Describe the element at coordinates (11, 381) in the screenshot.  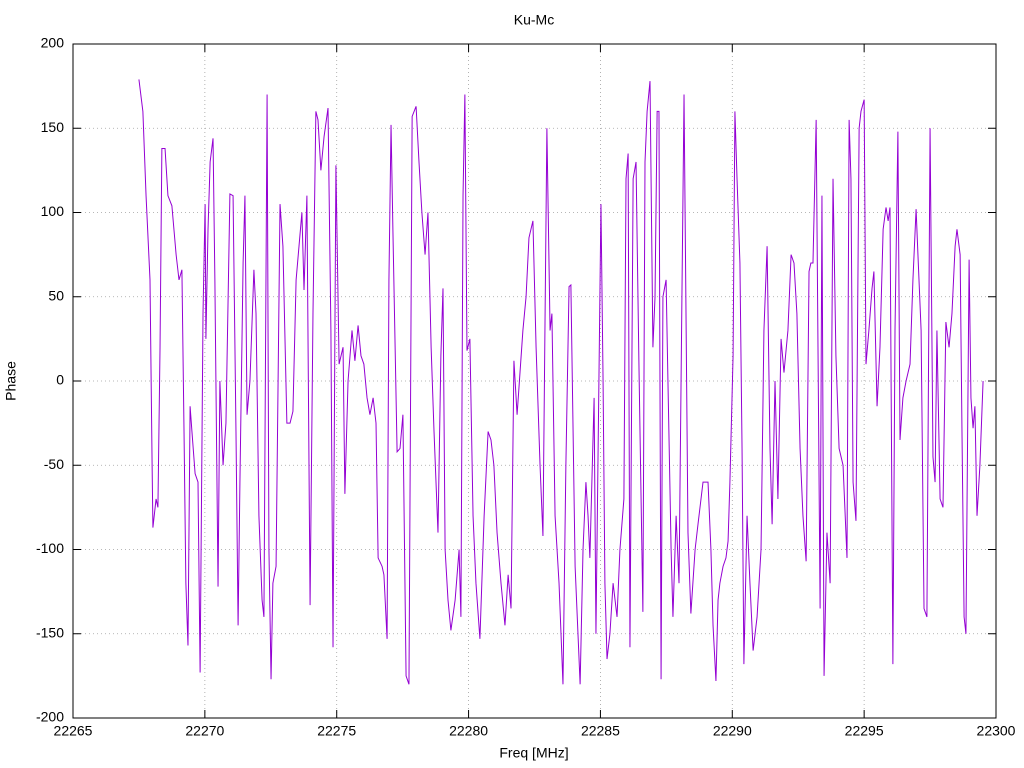
I see `y-axis-label: Phase` at that location.